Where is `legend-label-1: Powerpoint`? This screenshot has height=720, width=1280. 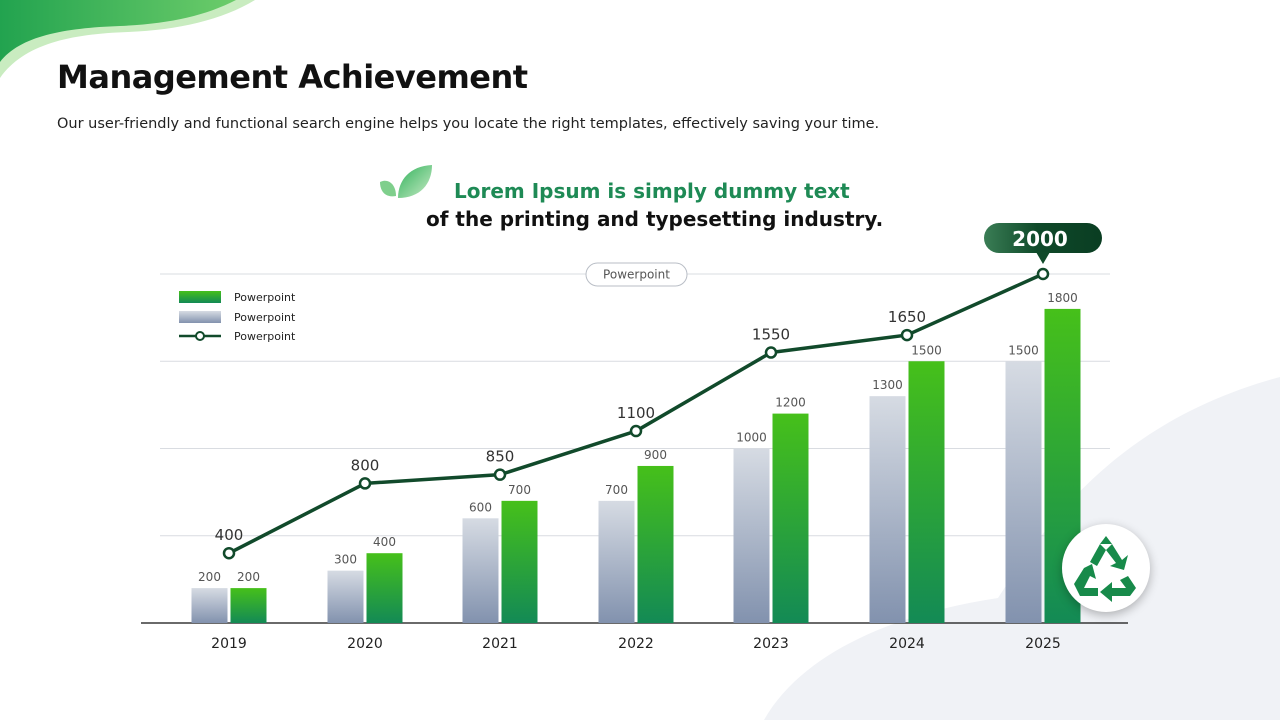
legend-label-1: Powerpoint is located at coordinates (265, 297).